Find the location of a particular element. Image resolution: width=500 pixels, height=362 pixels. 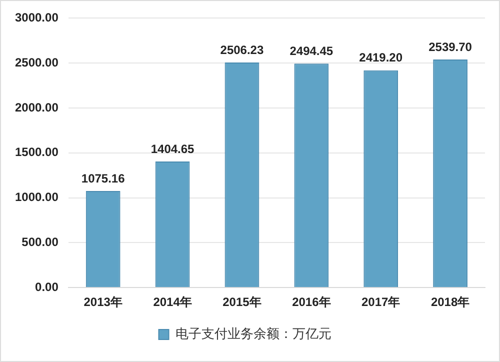

y-tick-label: 1500.00 is located at coordinates (36, 152).